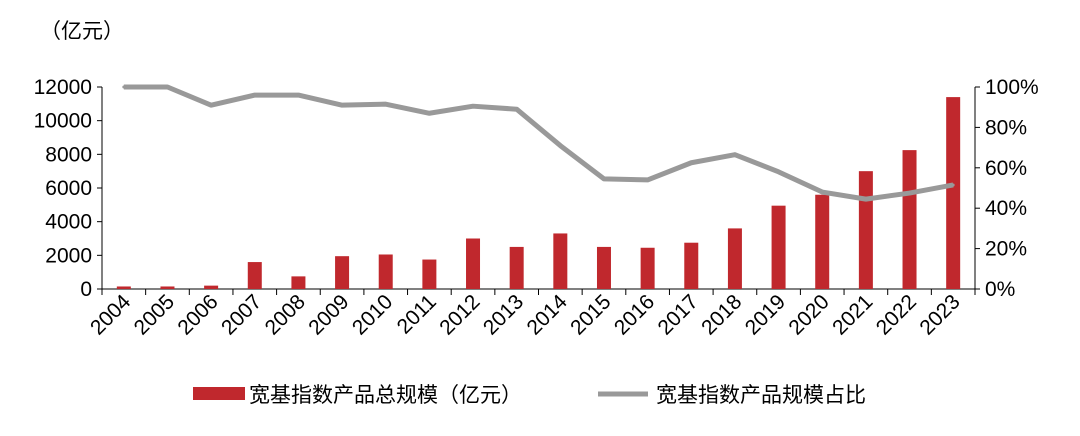 The image size is (1080, 436). What do you see at coordinates (197, 314) in the screenshot?
I see `x-axis-tick-label: 2006` at bounding box center [197, 314].